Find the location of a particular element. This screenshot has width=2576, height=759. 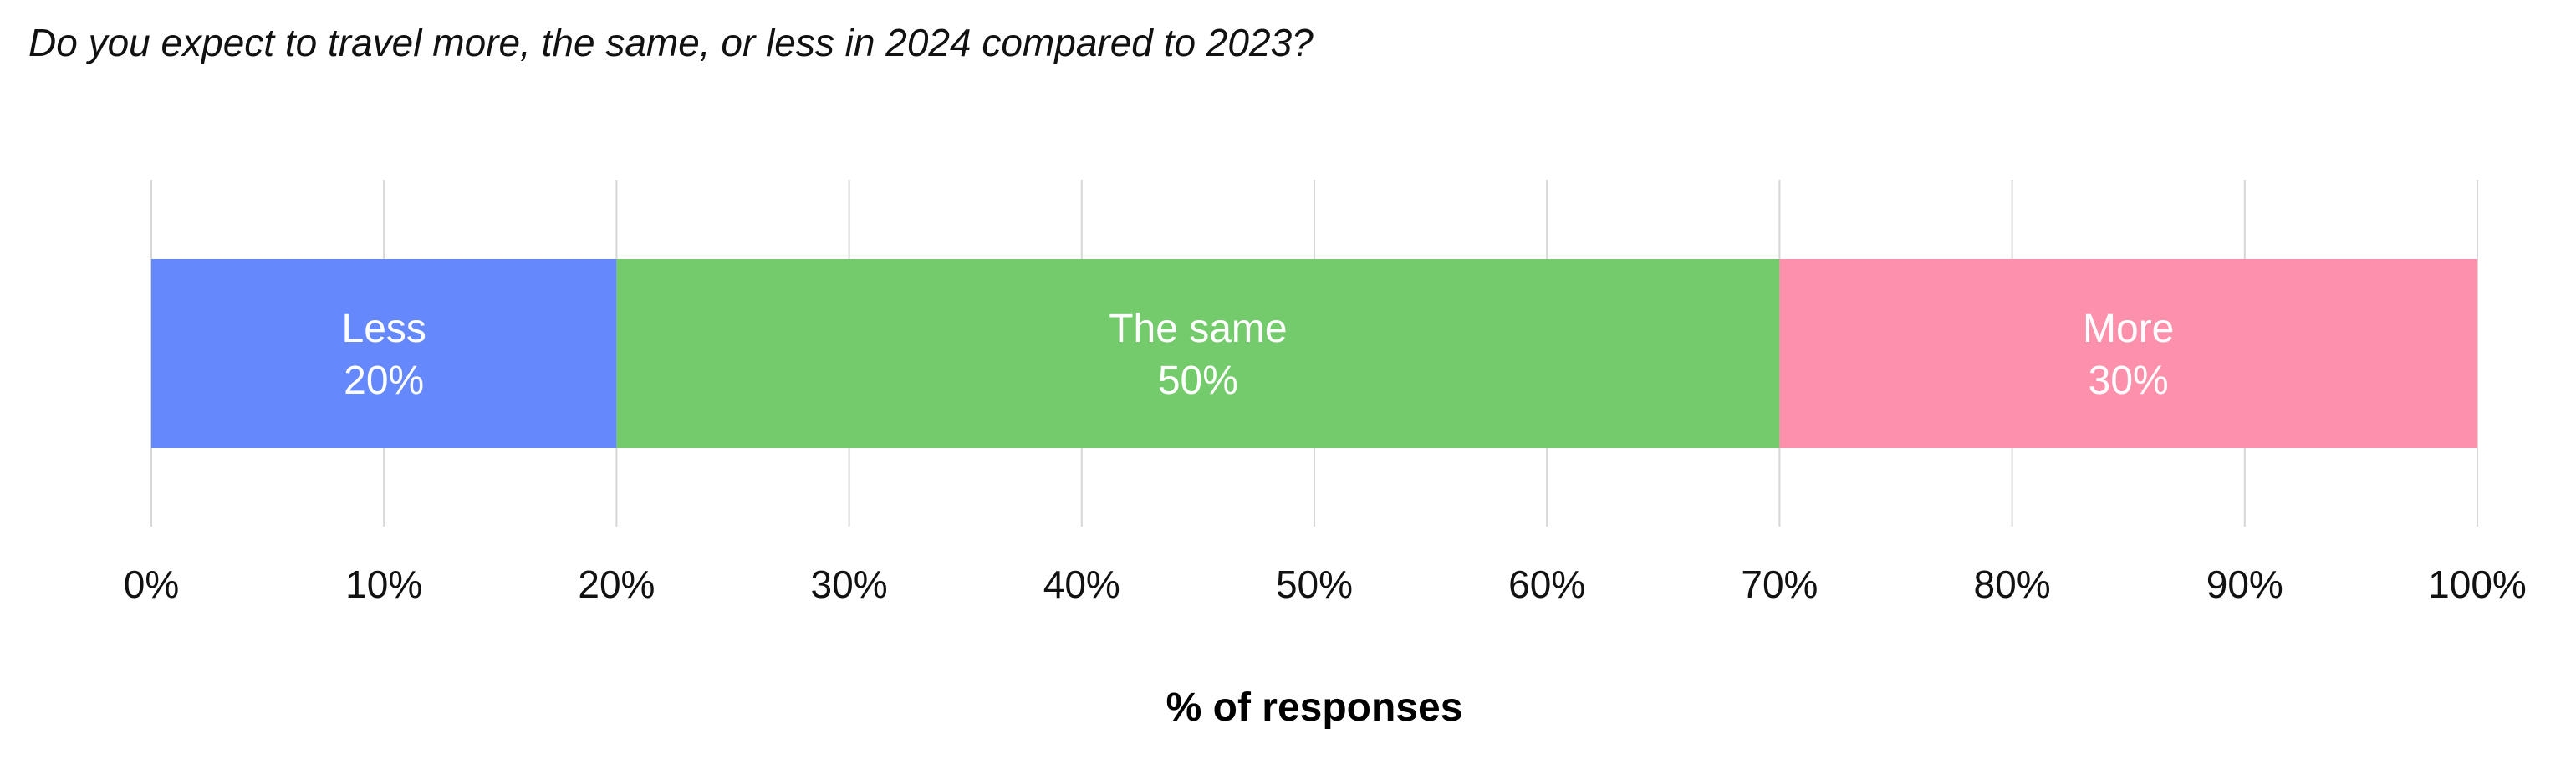

x-tick-label: 20% is located at coordinates (616, 584).